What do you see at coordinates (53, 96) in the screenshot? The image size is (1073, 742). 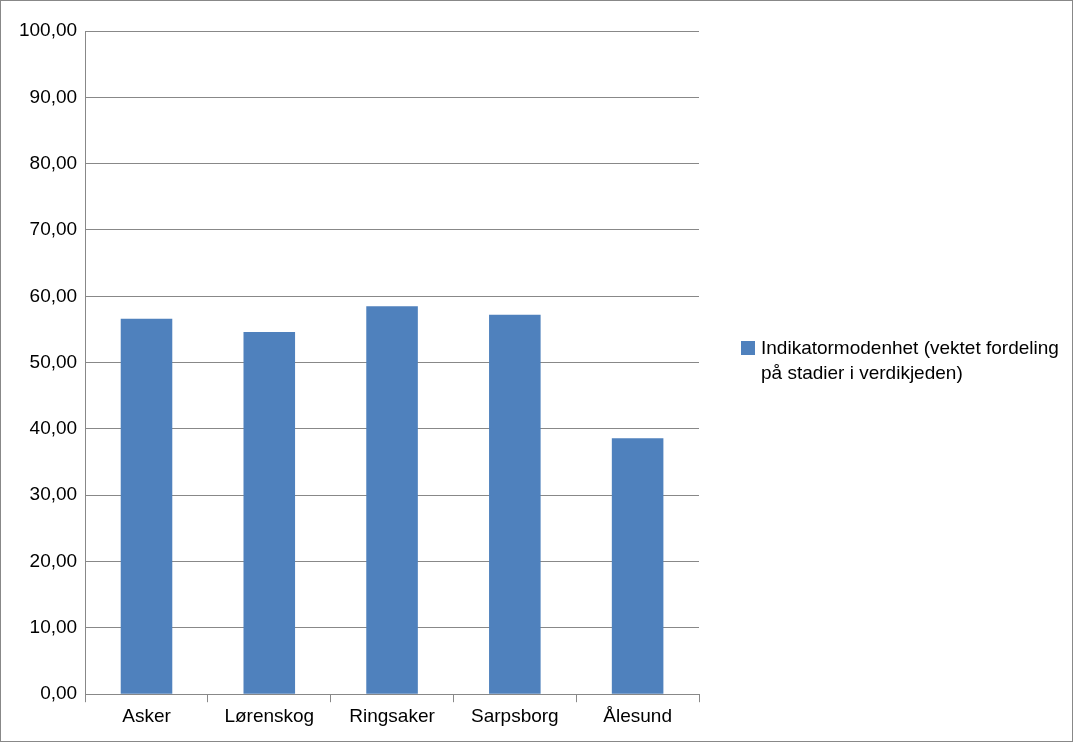 I see `y-tick-label: 90,00` at bounding box center [53, 96].